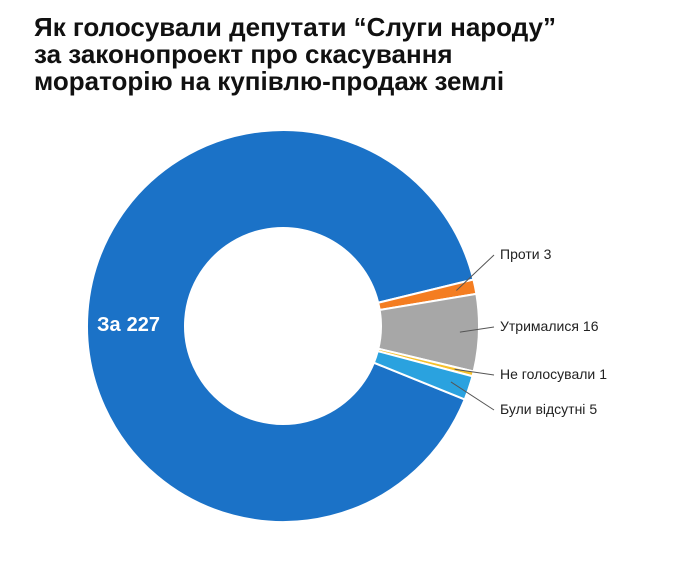  Describe the element at coordinates (547, 374) in the screenshot. I see `slice-label-name: Не голосували` at that location.